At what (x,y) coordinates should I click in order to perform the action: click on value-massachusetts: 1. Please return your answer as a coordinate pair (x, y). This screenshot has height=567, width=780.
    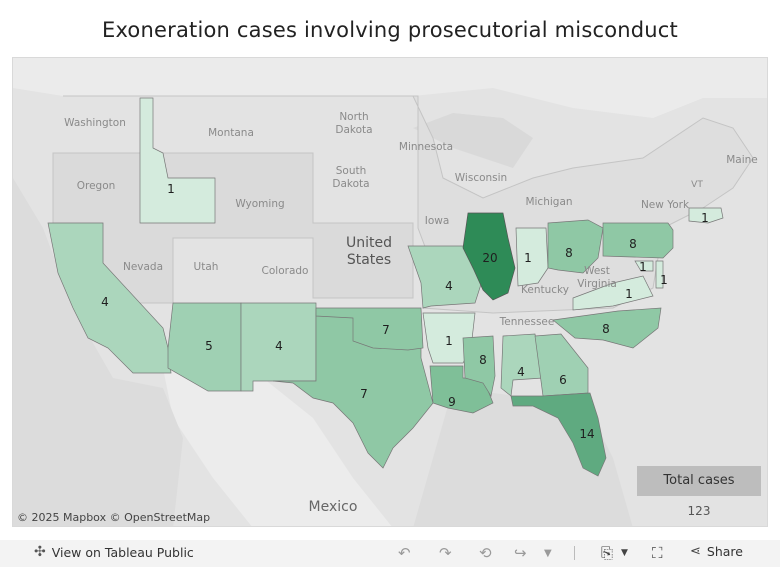
    Looking at the image, I should click on (705, 218).